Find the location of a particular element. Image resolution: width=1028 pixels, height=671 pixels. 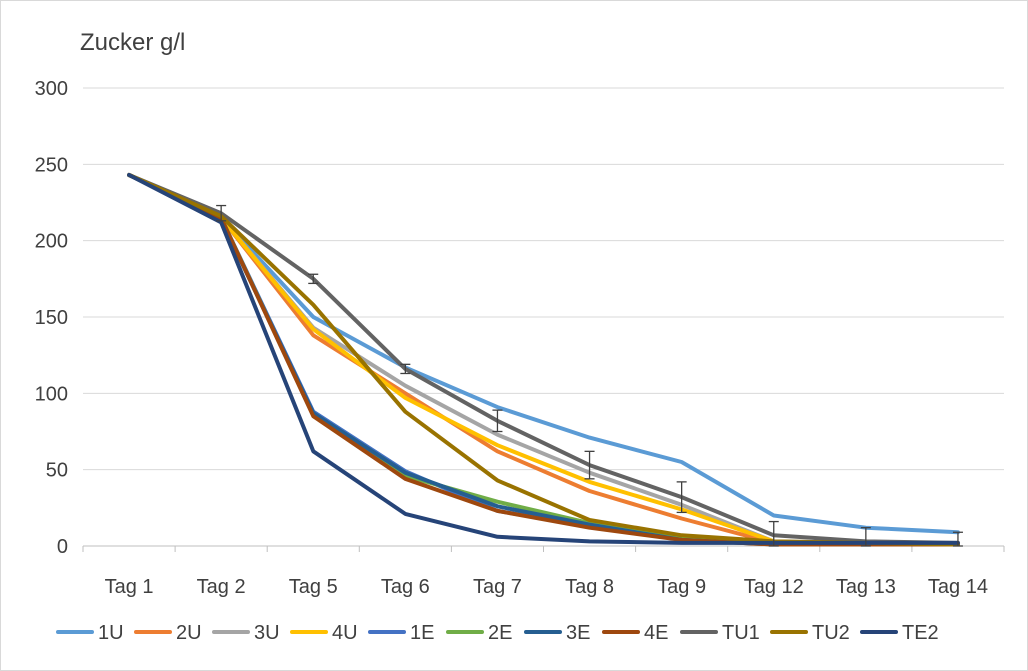

legend-label: 2E is located at coordinates (500, 633).